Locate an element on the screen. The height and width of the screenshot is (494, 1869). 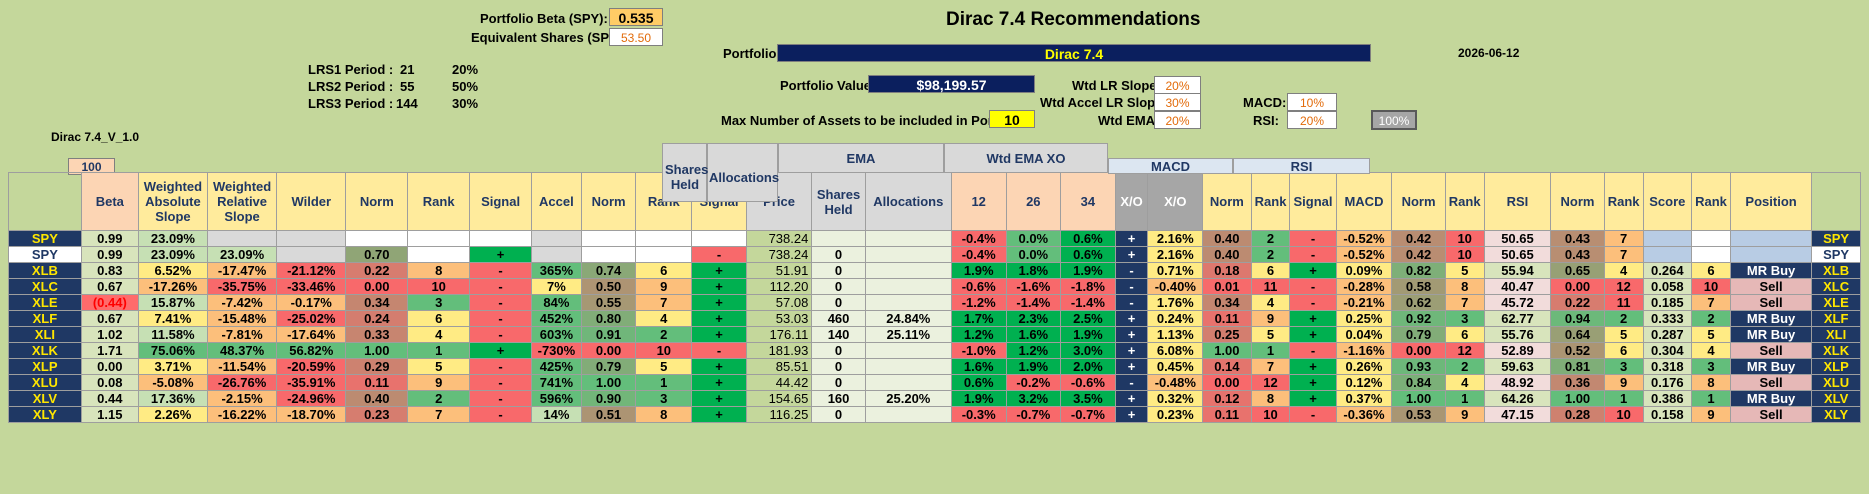
rsi-norm-cell: 0.64 is located at coordinates (1577, 334).